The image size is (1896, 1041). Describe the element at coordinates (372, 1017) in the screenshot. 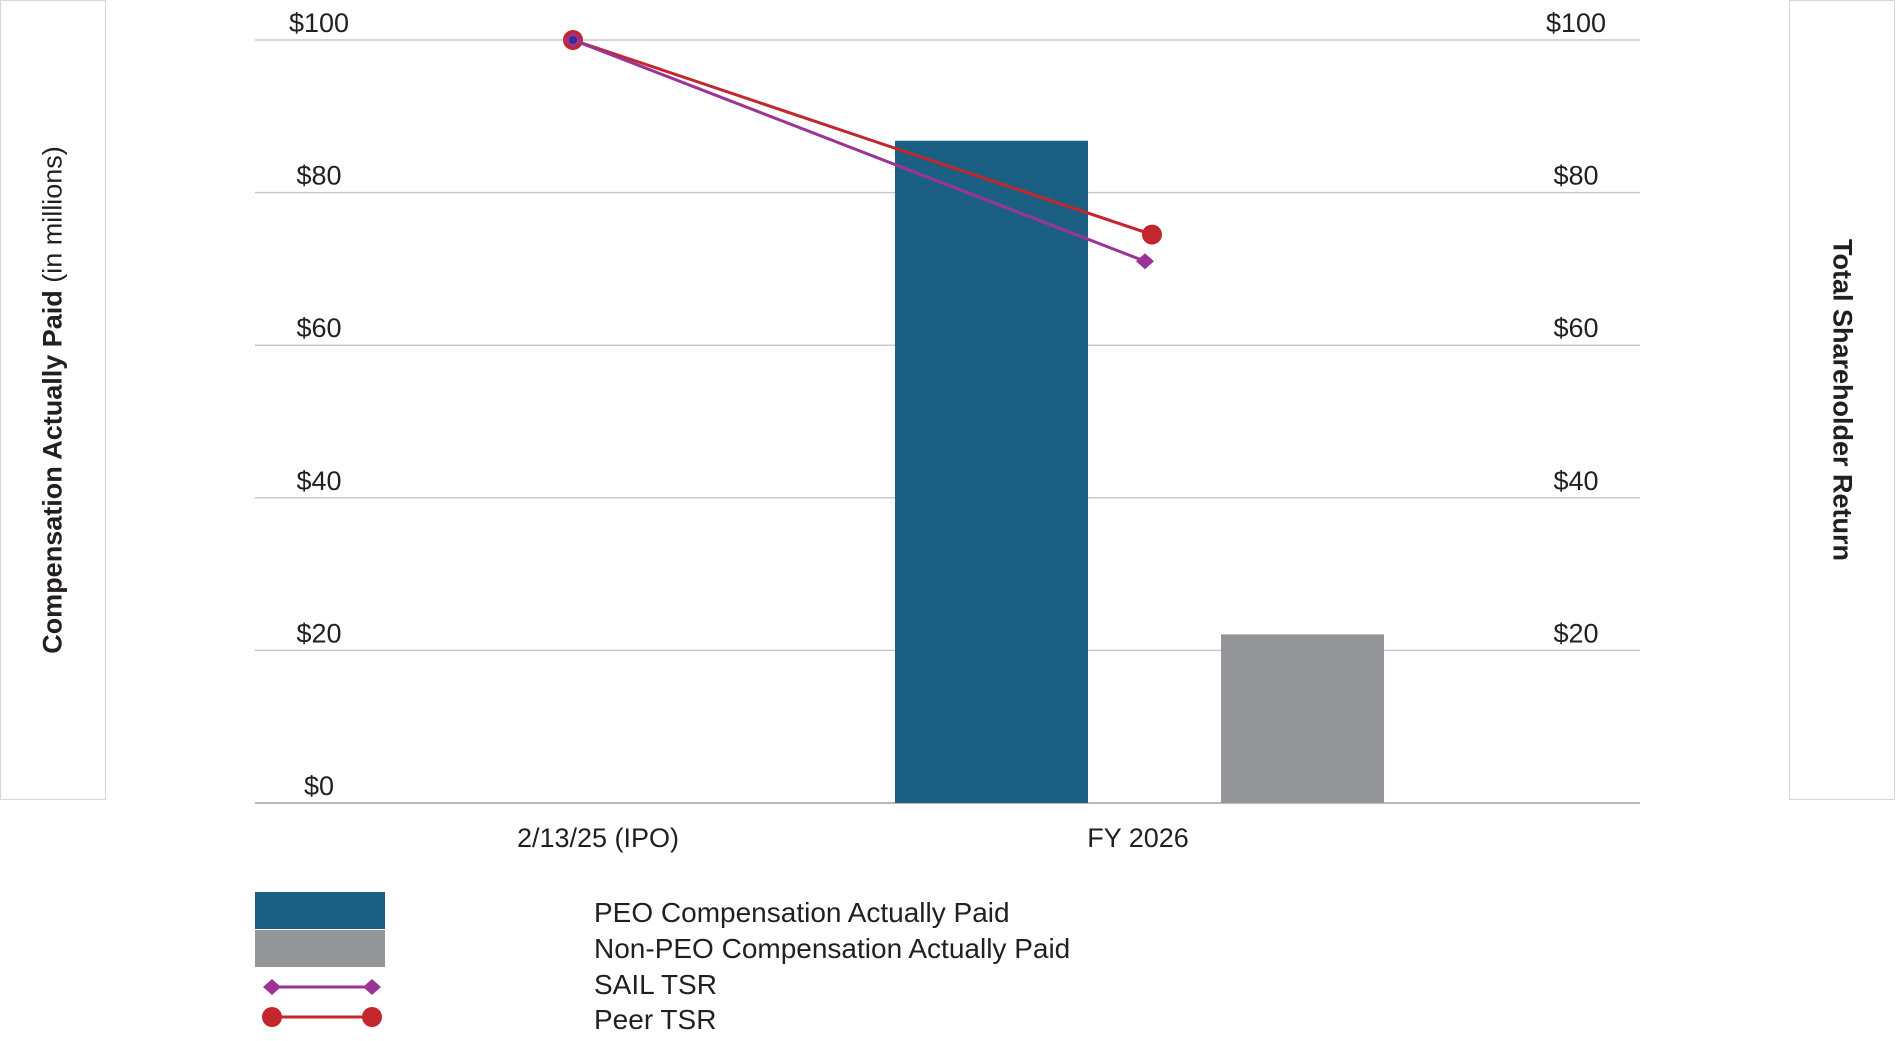

I see `legend-marker-peer-tsr-right` at that location.